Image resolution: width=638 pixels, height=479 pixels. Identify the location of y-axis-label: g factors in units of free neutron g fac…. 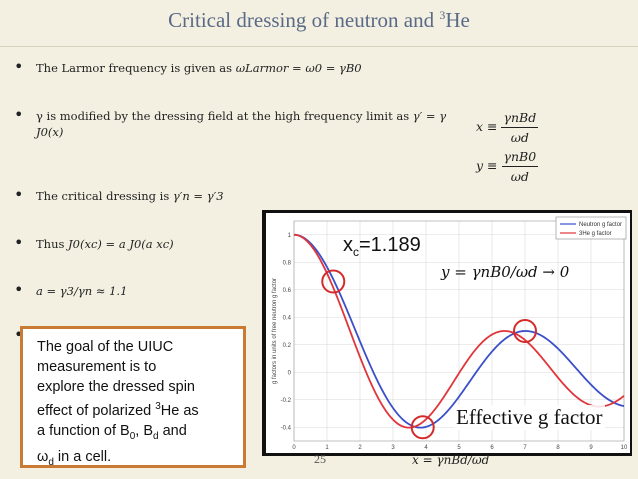
(275, 331).